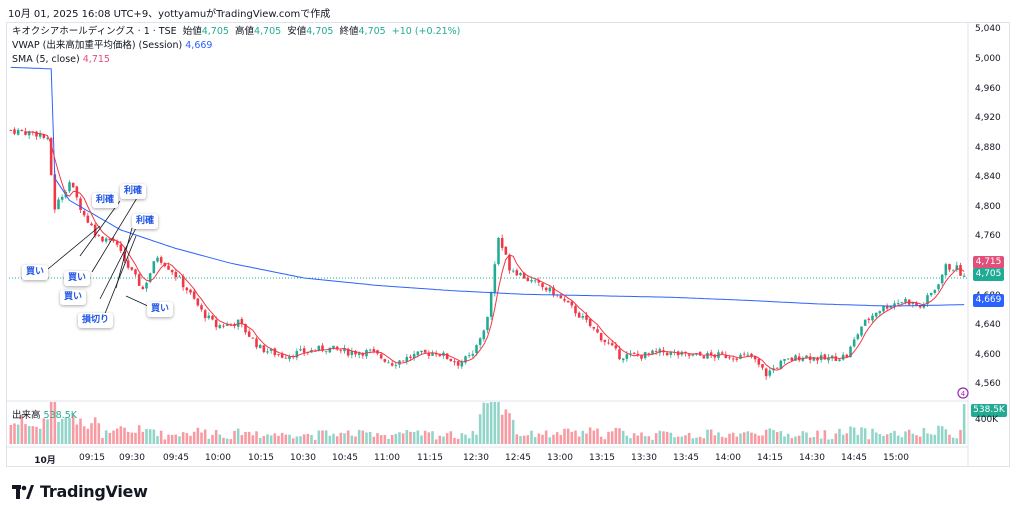 The width and height of the screenshot is (1024, 512). What do you see at coordinates (963, 393) in the screenshot?
I see `alert-icon` at bounding box center [963, 393].